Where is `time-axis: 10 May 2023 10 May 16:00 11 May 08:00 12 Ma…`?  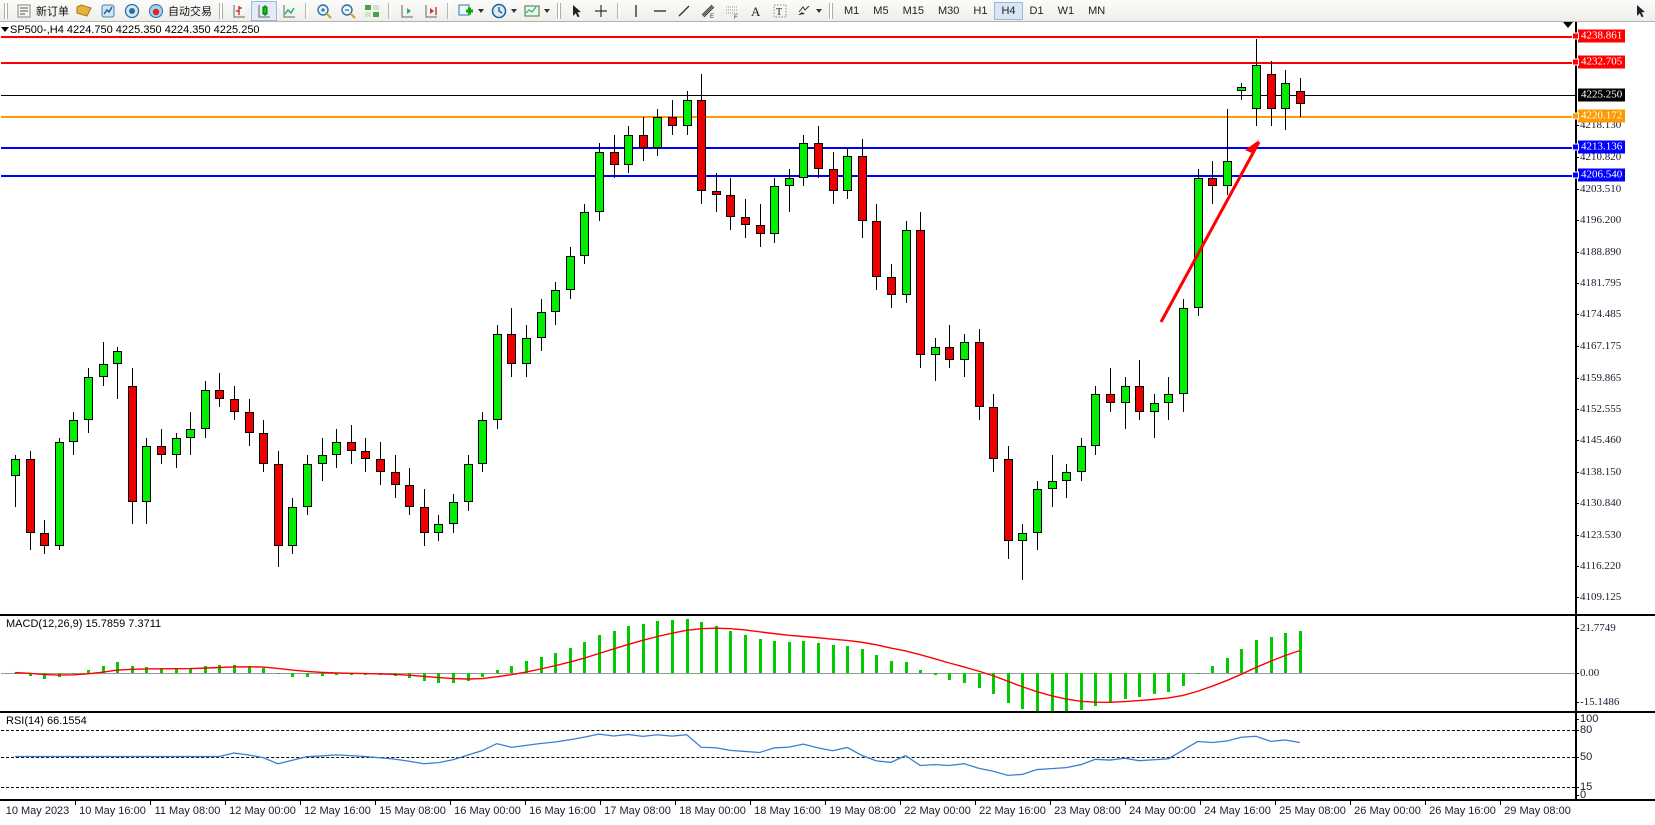 time-axis: 10 May 2023 10 May 16:00 11 May 08:00 12 Ma… is located at coordinates (827, 811).